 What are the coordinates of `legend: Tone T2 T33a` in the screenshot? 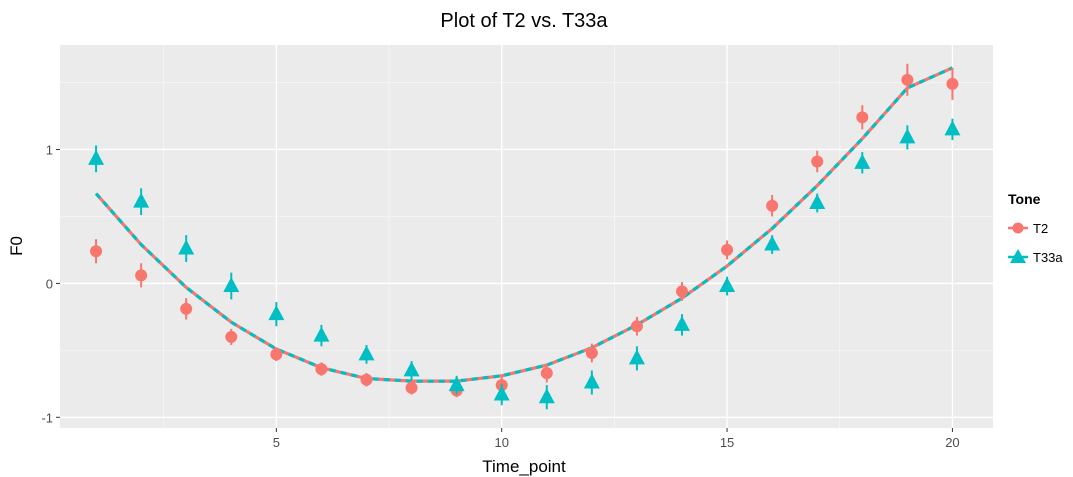 It's located at (1035, 228).